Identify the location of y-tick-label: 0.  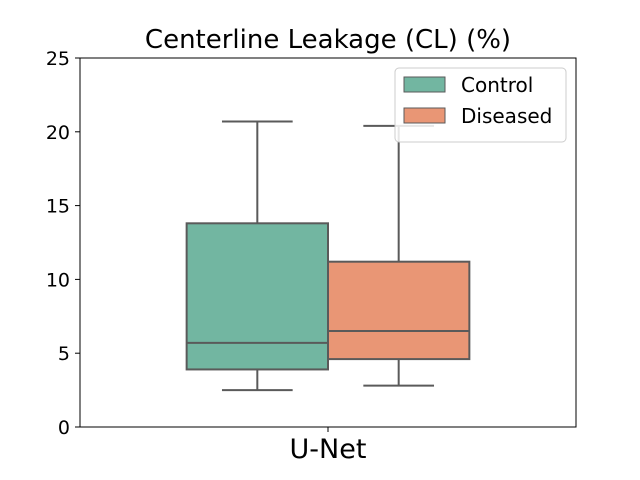
(64, 428).